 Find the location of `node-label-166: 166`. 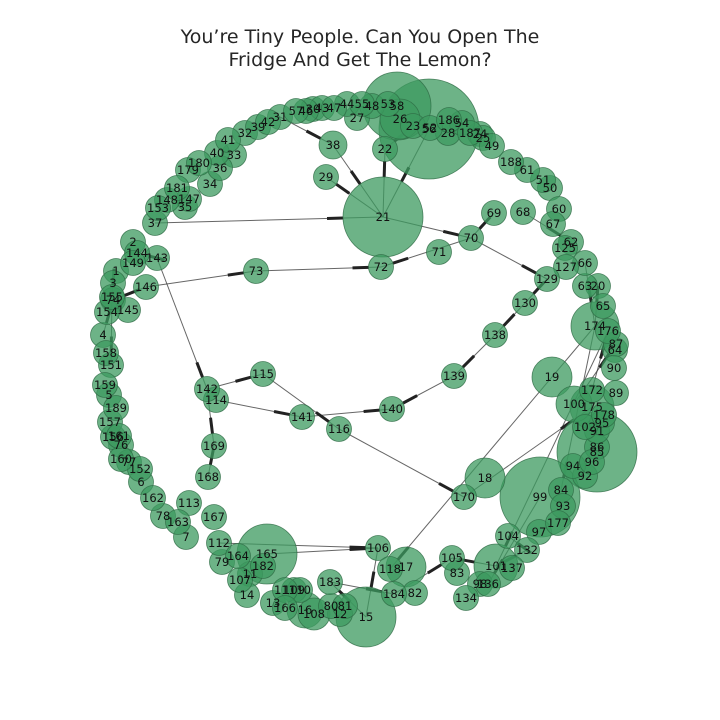

node-label-166: 166 is located at coordinates (285, 608).